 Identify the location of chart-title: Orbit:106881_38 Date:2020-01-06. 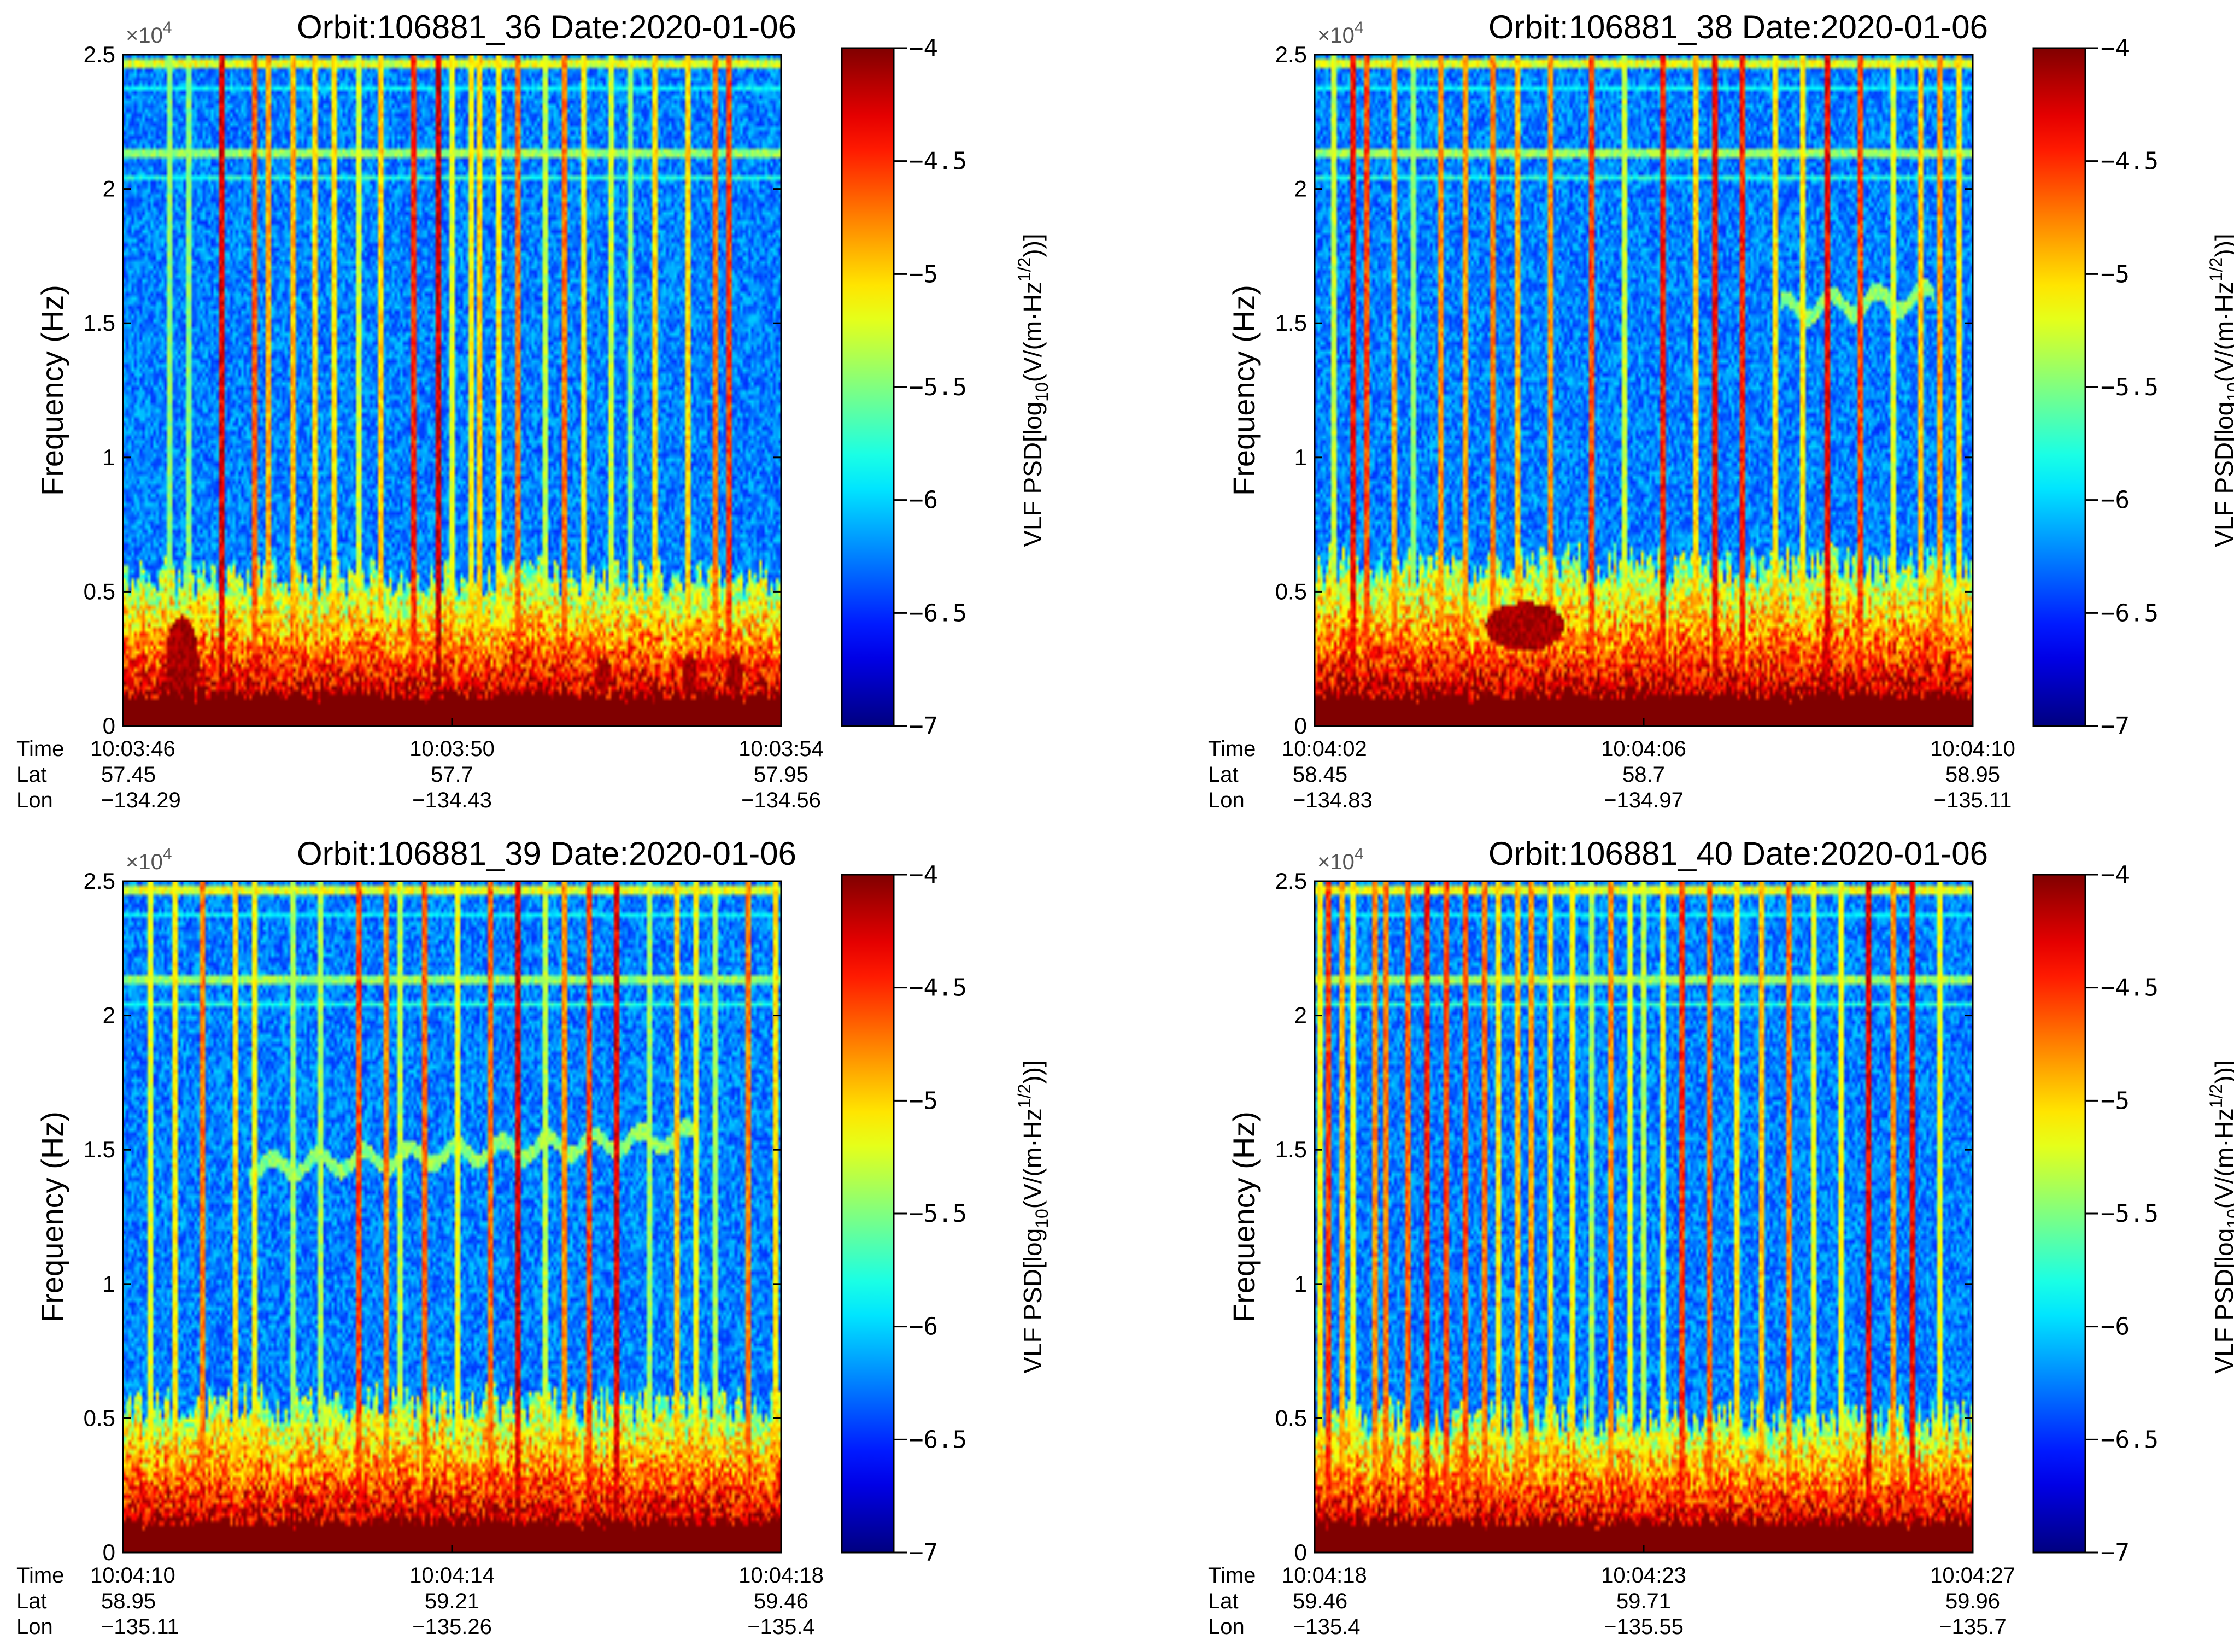
(1738, 27).